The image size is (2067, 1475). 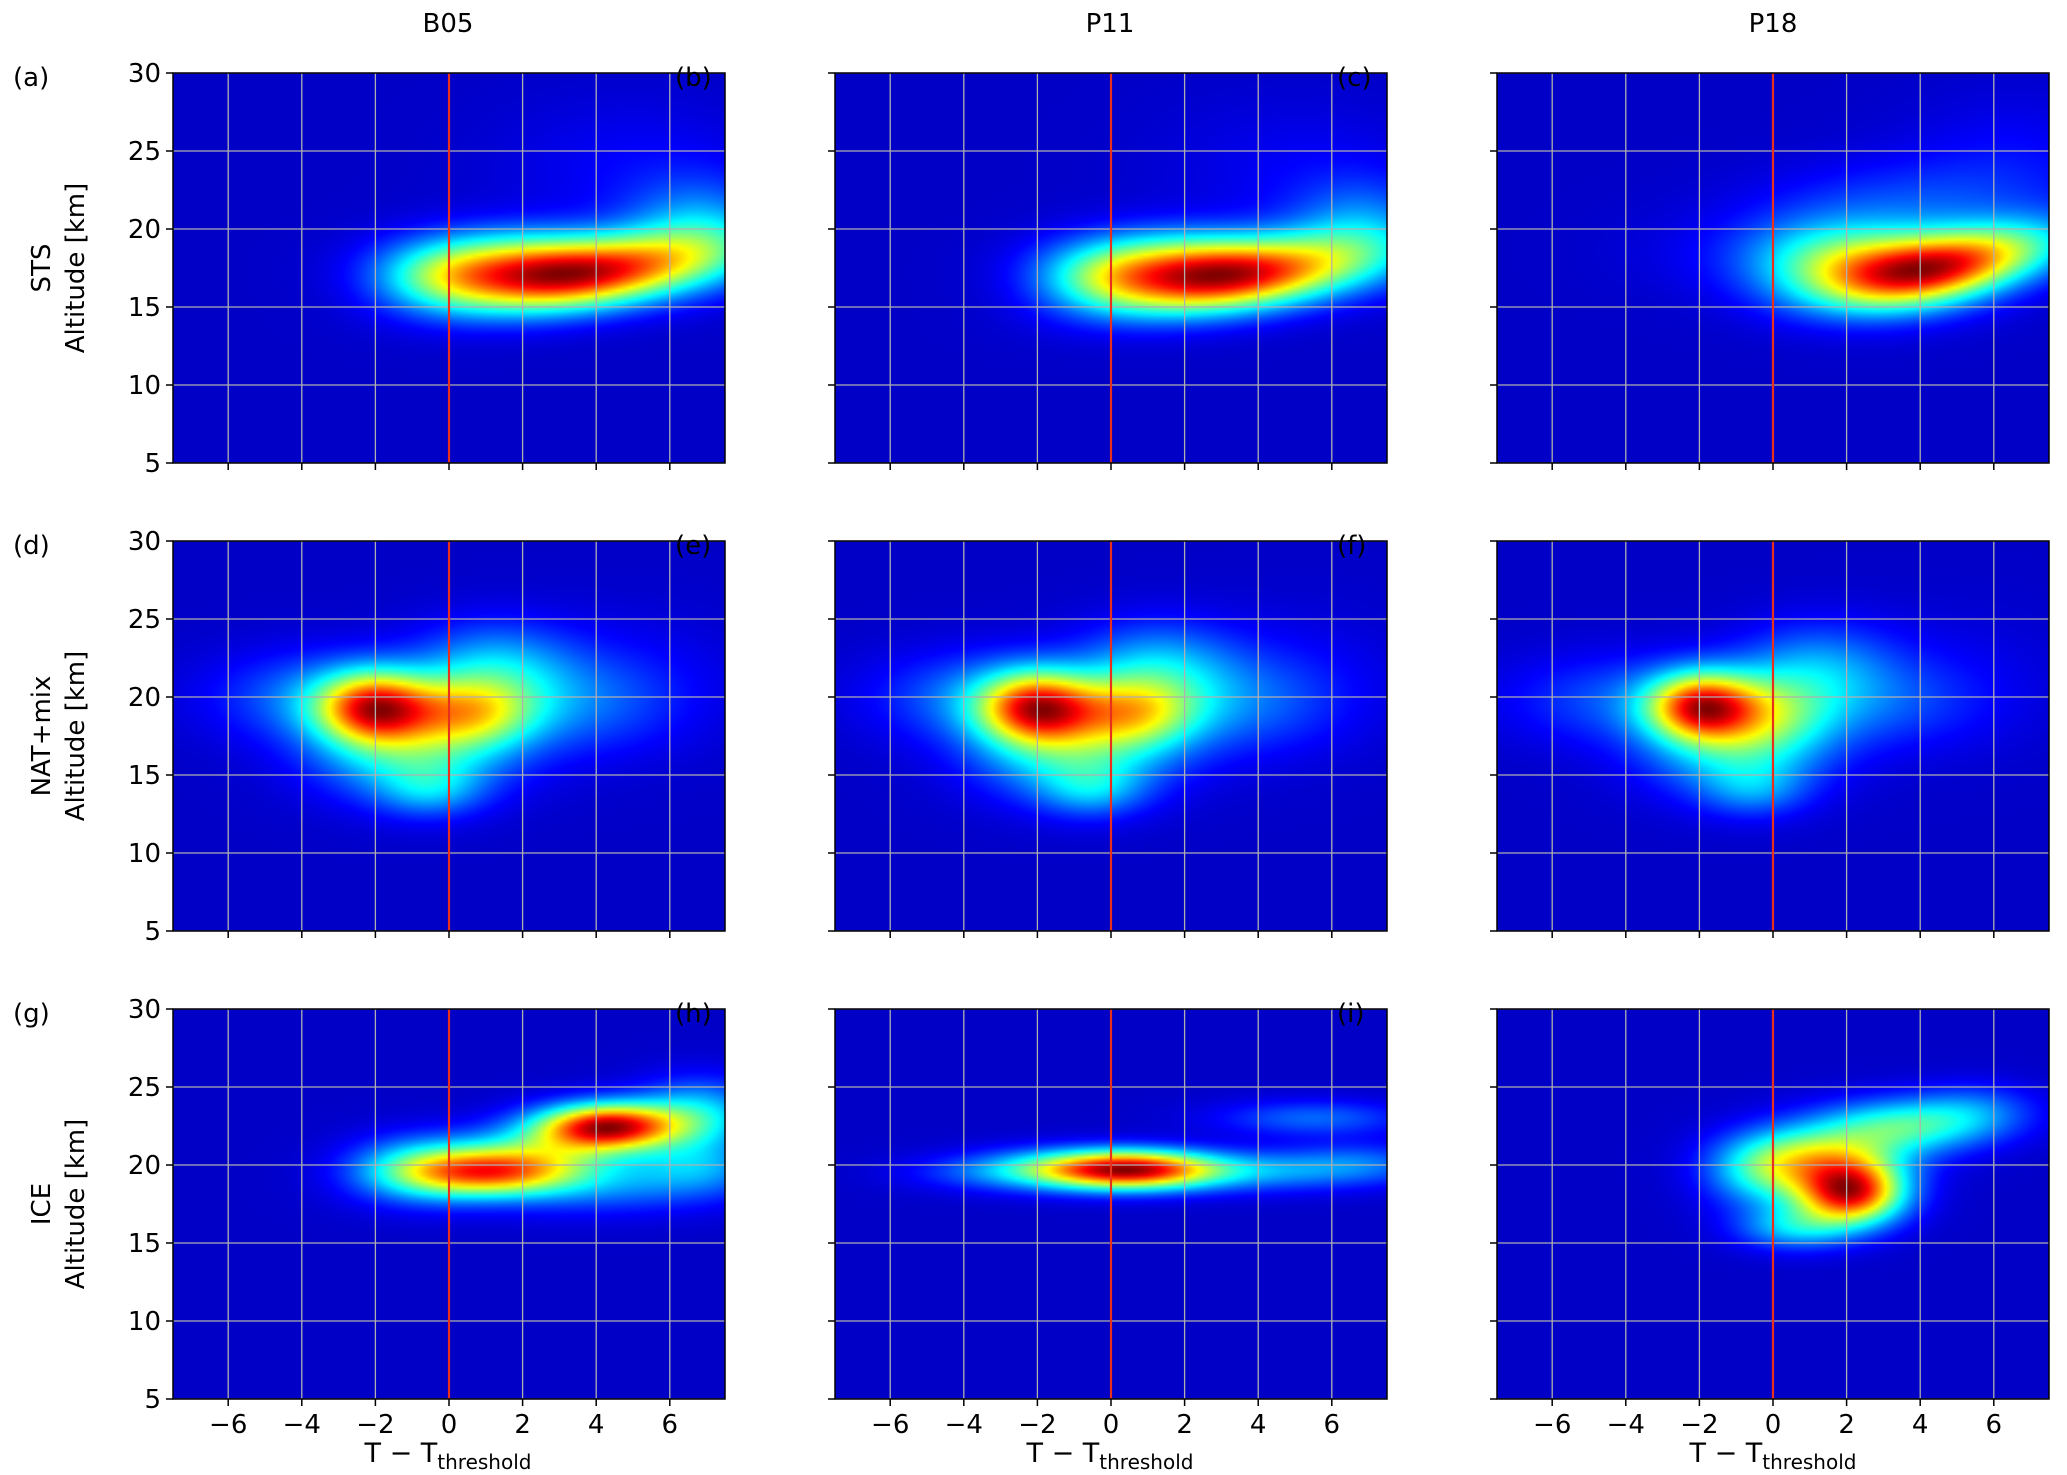 What do you see at coordinates (1693, 1219) in the screenshot?
I see `panel-i: −6 −4 −2 0 2 4 6 (i)` at bounding box center [1693, 1219].